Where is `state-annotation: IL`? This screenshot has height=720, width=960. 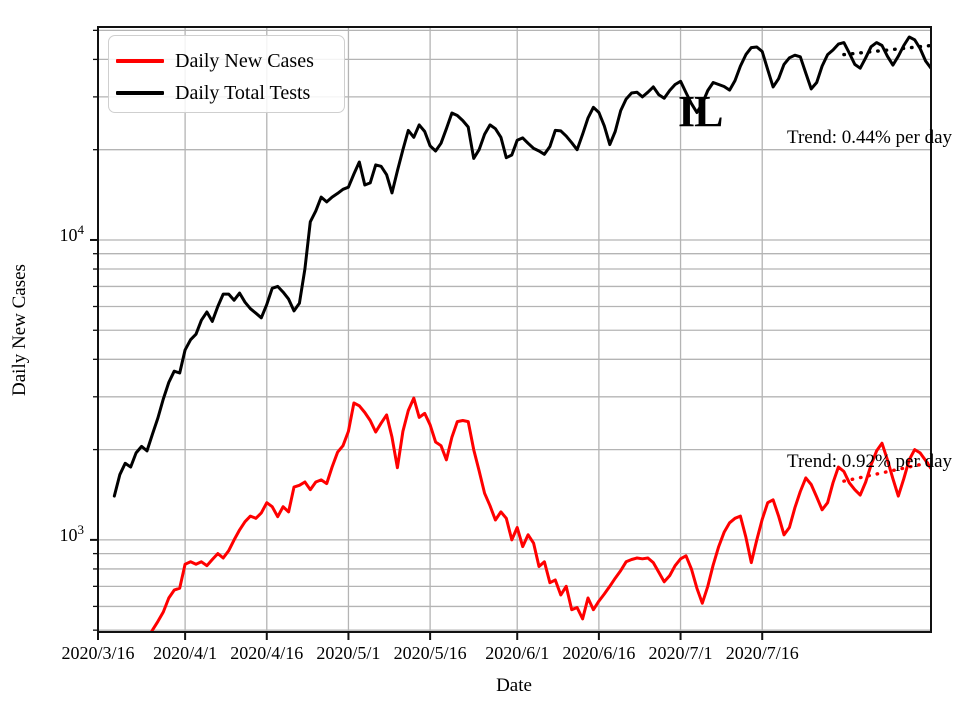
state-annotation: IL is located at coordinates (700, 111).